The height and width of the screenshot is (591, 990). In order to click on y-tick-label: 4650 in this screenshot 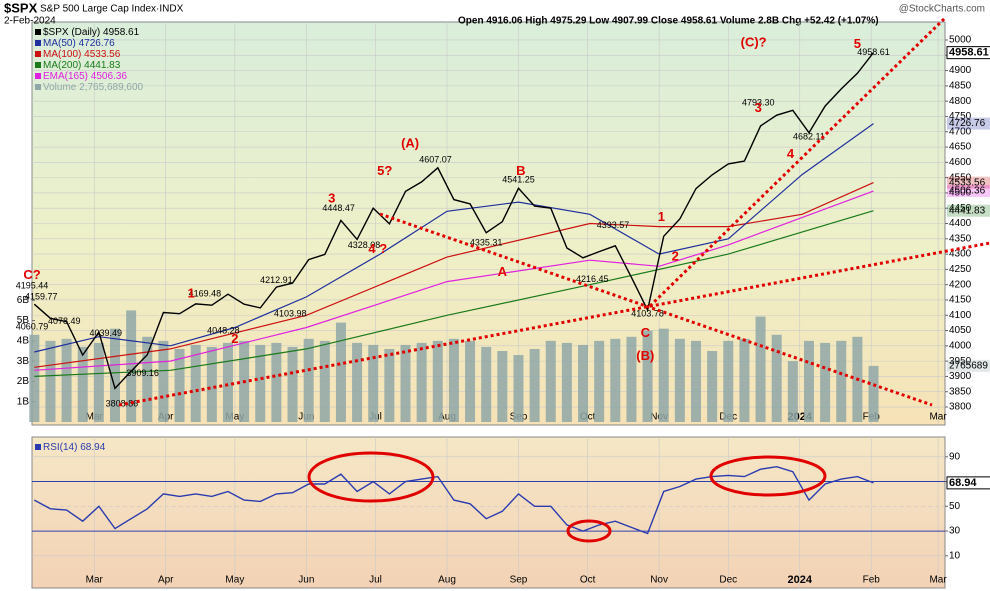, I will do `click(960, 147)`.